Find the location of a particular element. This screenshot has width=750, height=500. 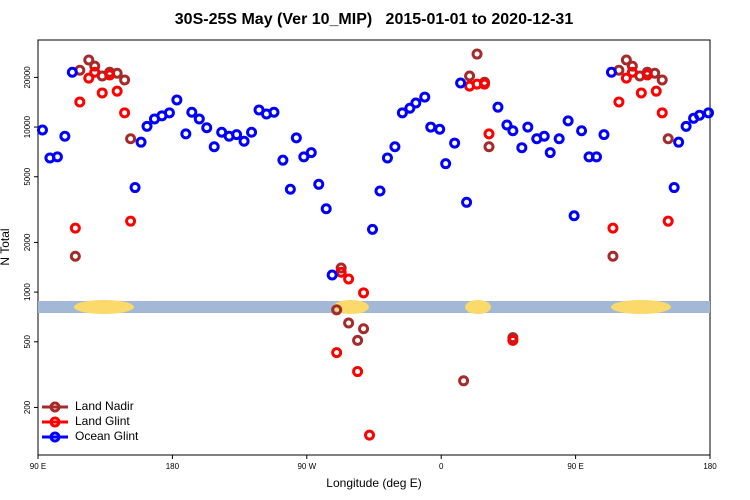

y-tick-label: 1000 is located at coordinates (27, 292).